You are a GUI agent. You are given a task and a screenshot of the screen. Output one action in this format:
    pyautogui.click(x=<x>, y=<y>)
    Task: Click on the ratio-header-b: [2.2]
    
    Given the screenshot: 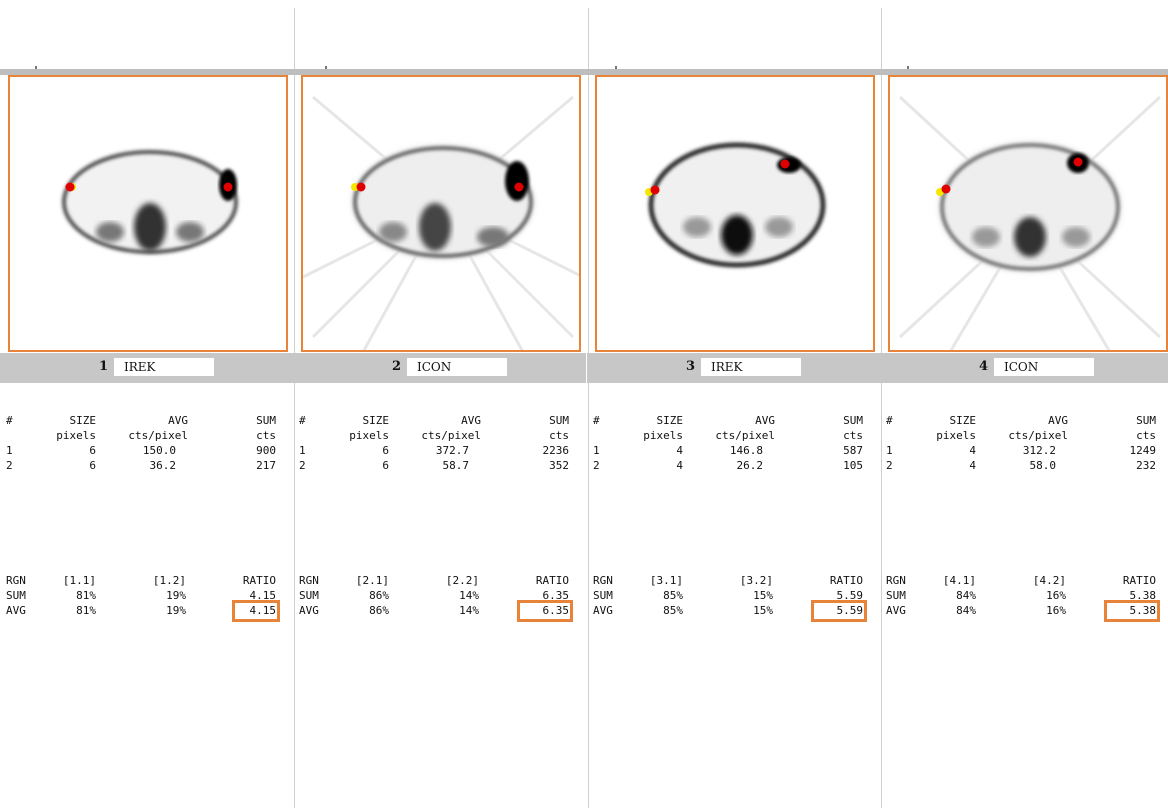 What is the action you would take?
    pyautogui.click(x=462, y=580)
    